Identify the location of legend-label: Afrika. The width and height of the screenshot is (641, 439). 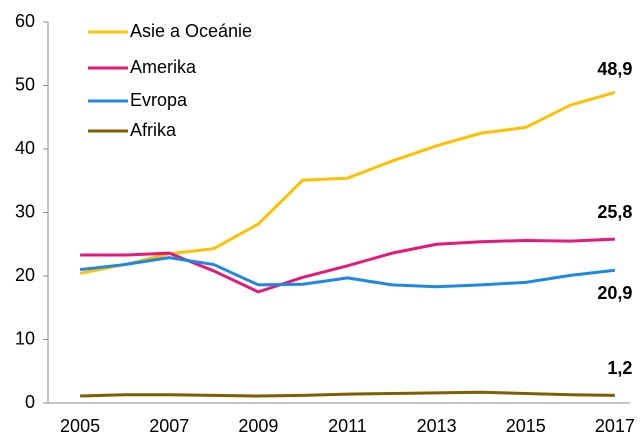
(153, 130).